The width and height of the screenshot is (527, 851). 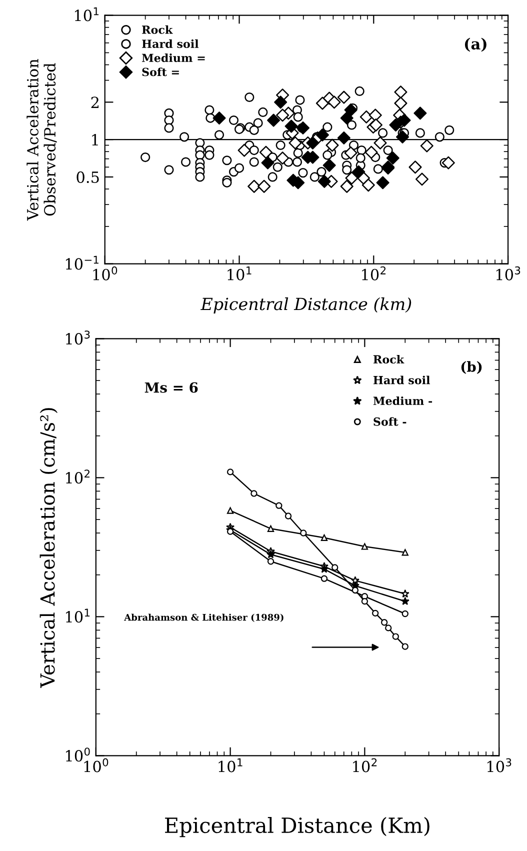 I want to click on y-tick-label: 10$^{2}$, so click(x=78, y=477).